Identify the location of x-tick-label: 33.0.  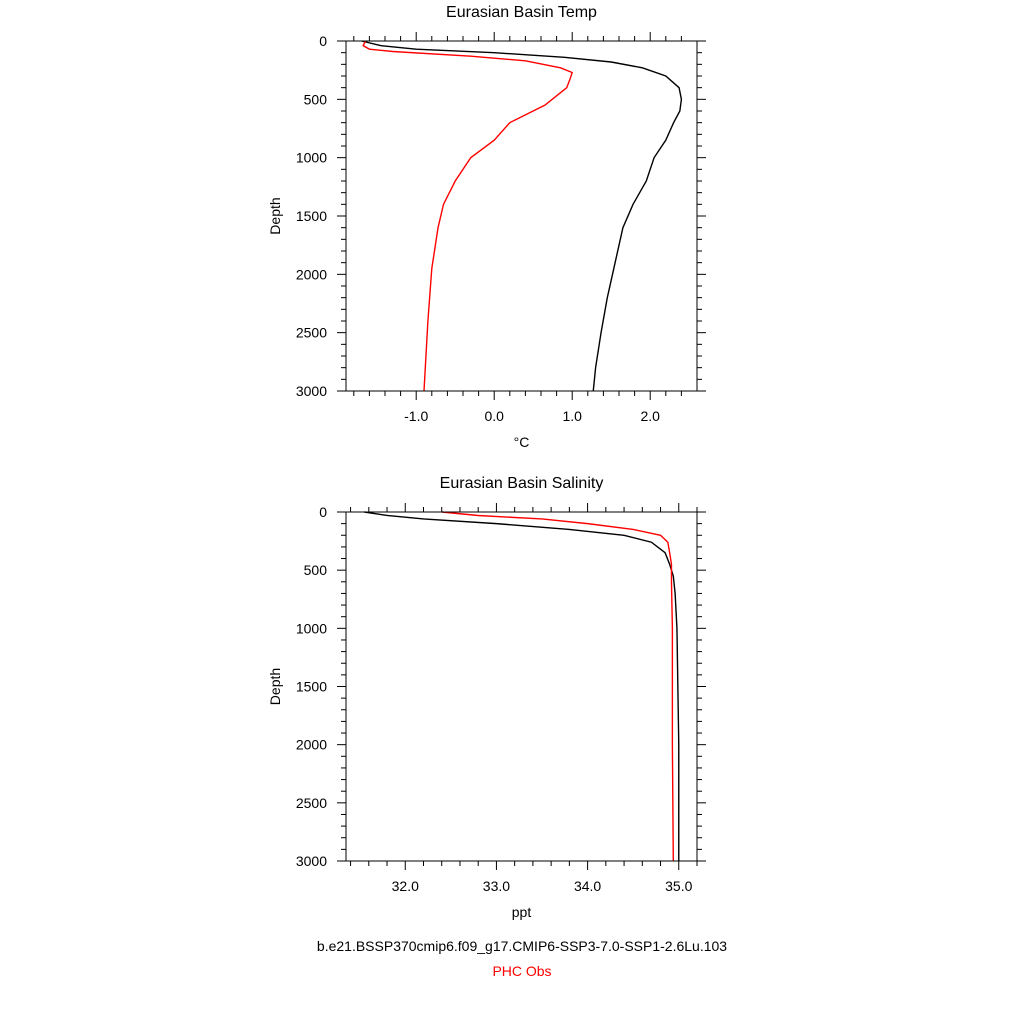
(496, 886).